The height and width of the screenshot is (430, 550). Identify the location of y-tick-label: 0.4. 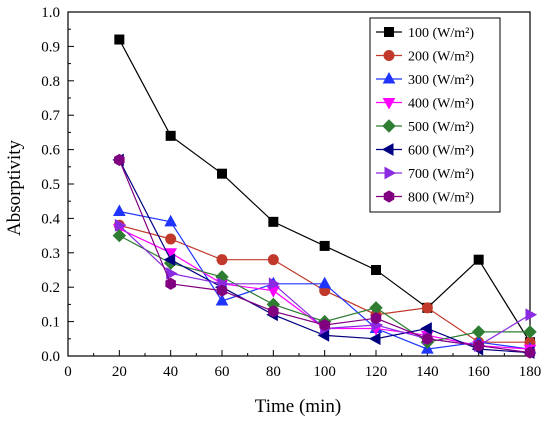
(50, 219).